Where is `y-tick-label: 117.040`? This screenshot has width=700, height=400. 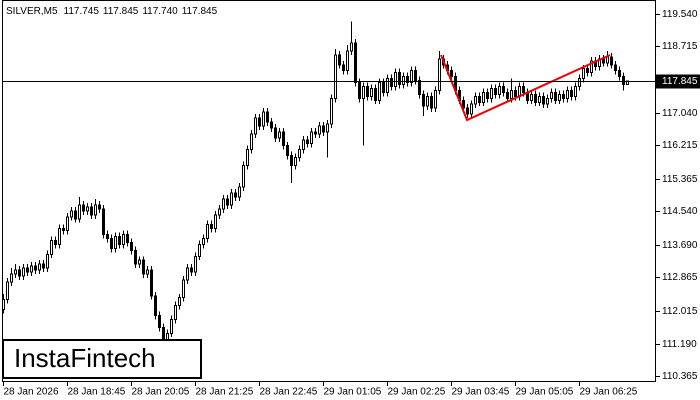 y-tick-label: 117.040 is located at coordinates (680, 113).